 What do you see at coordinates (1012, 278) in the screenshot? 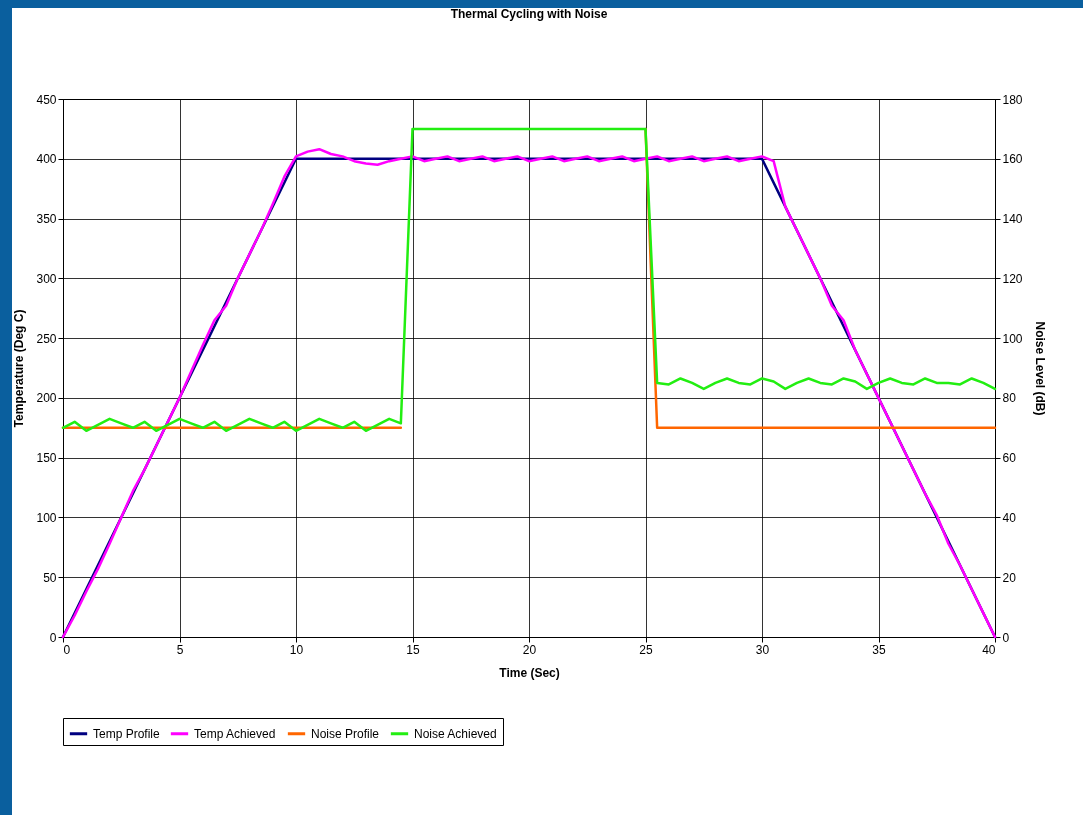
I see `y2-tick-label: 120` at bounding box center [1012, 278].